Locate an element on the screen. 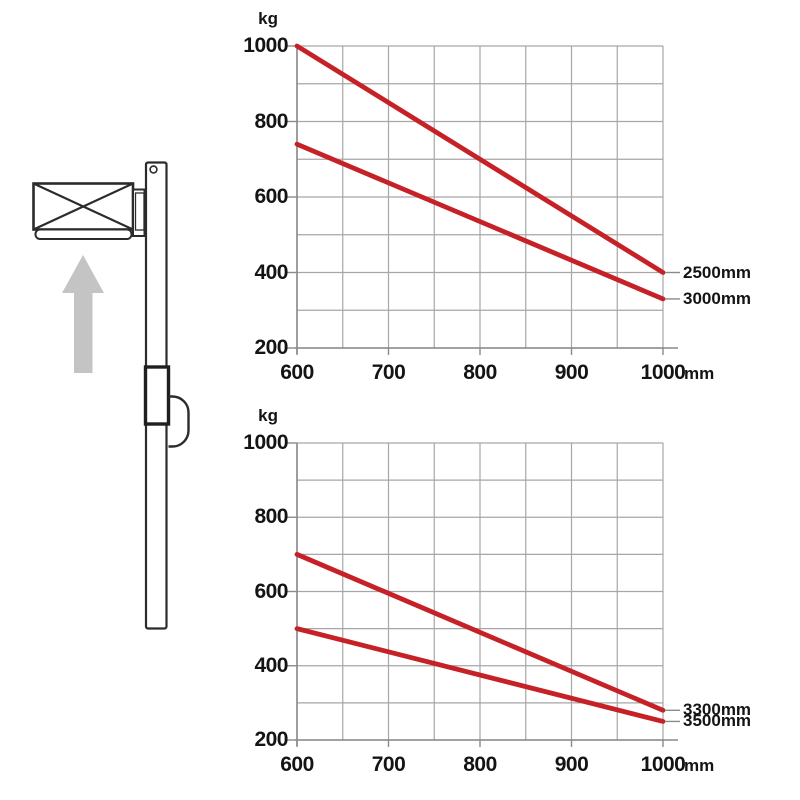 The height and width of the screenshot is (800, 800). capacity-line-3500mm is located at coordinates (480, 675).